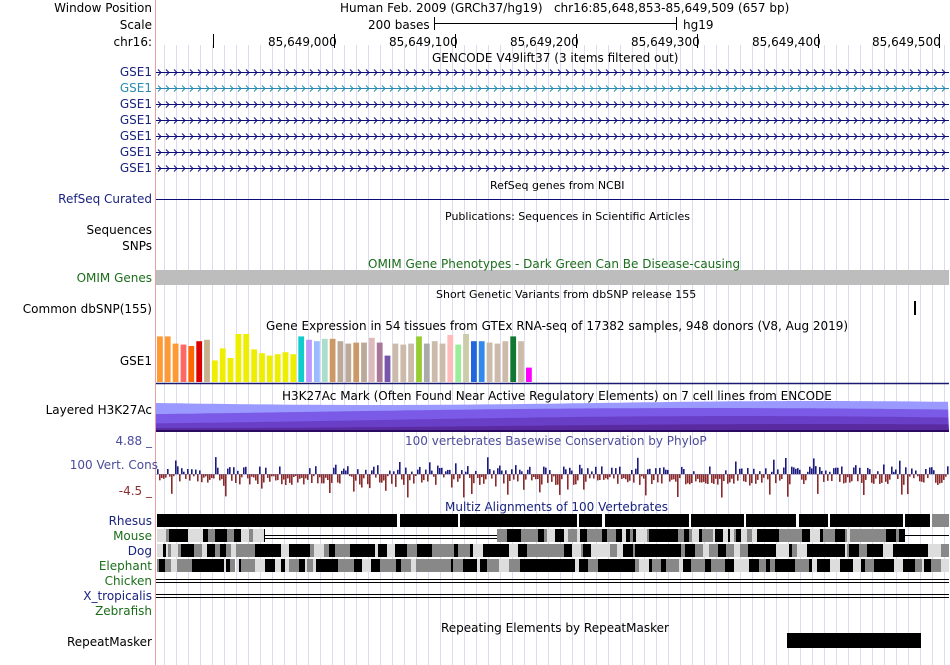 The image size is (950, 665). I want to click on omim-track-label: OMIM Genes, so click(114, 278).